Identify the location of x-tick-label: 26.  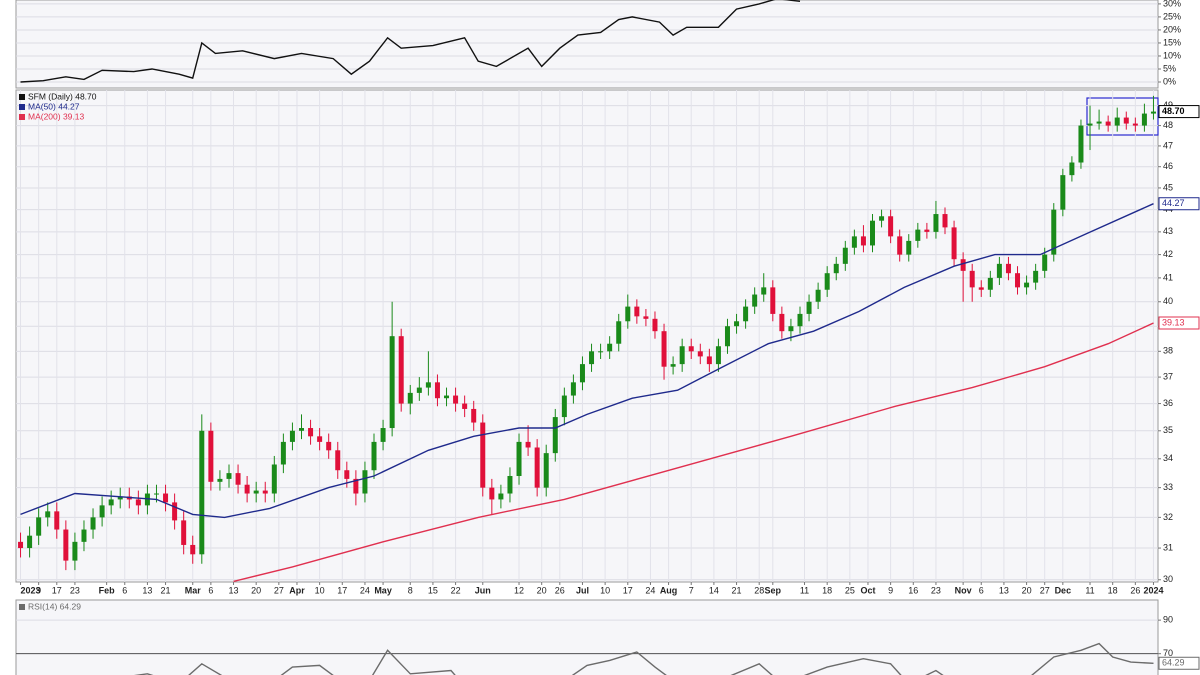
(1135, 590).